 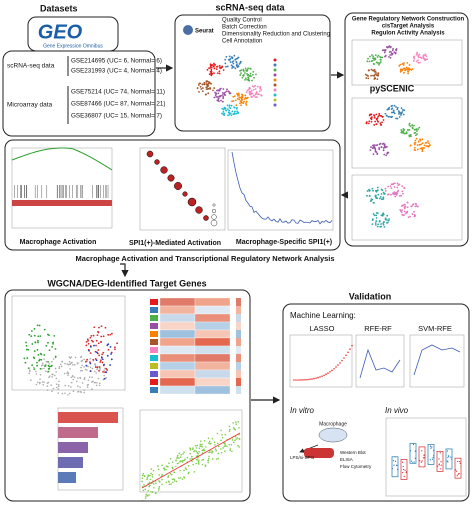 What do you see at coordinates (238, 358) in the screenshot?
I see `heat-legend` at bounding box center [238, 358].